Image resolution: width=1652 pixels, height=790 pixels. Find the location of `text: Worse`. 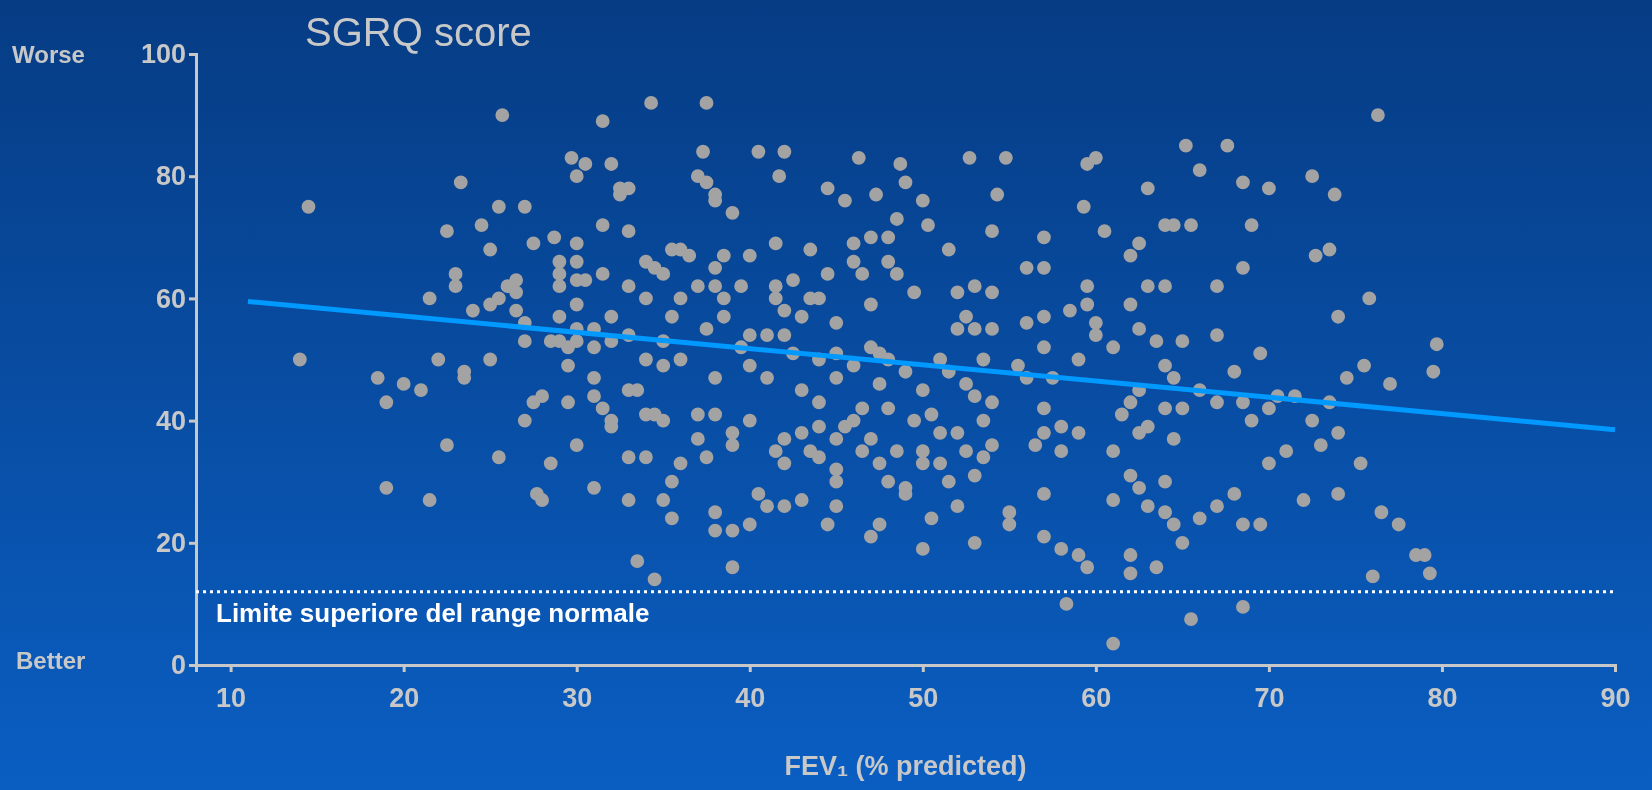

text: Worse is located at coordinates (48, 54).